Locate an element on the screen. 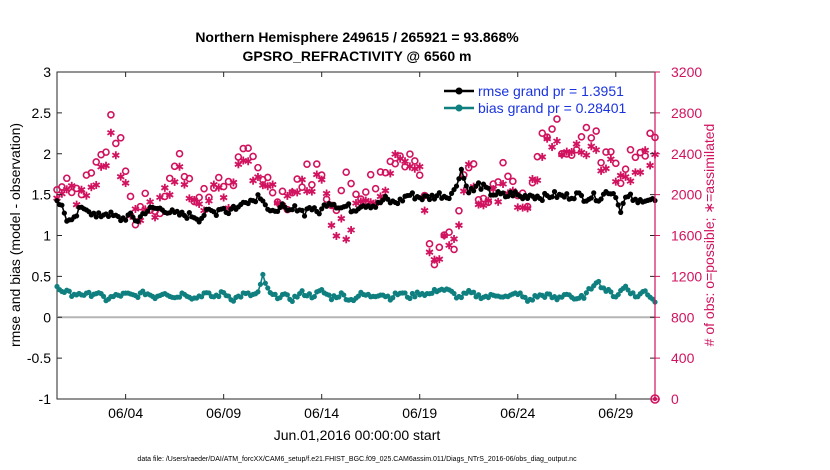 This screenshot has width=830, height=470. x-tick-label: 06/14 is located at coordinates (321, 413).